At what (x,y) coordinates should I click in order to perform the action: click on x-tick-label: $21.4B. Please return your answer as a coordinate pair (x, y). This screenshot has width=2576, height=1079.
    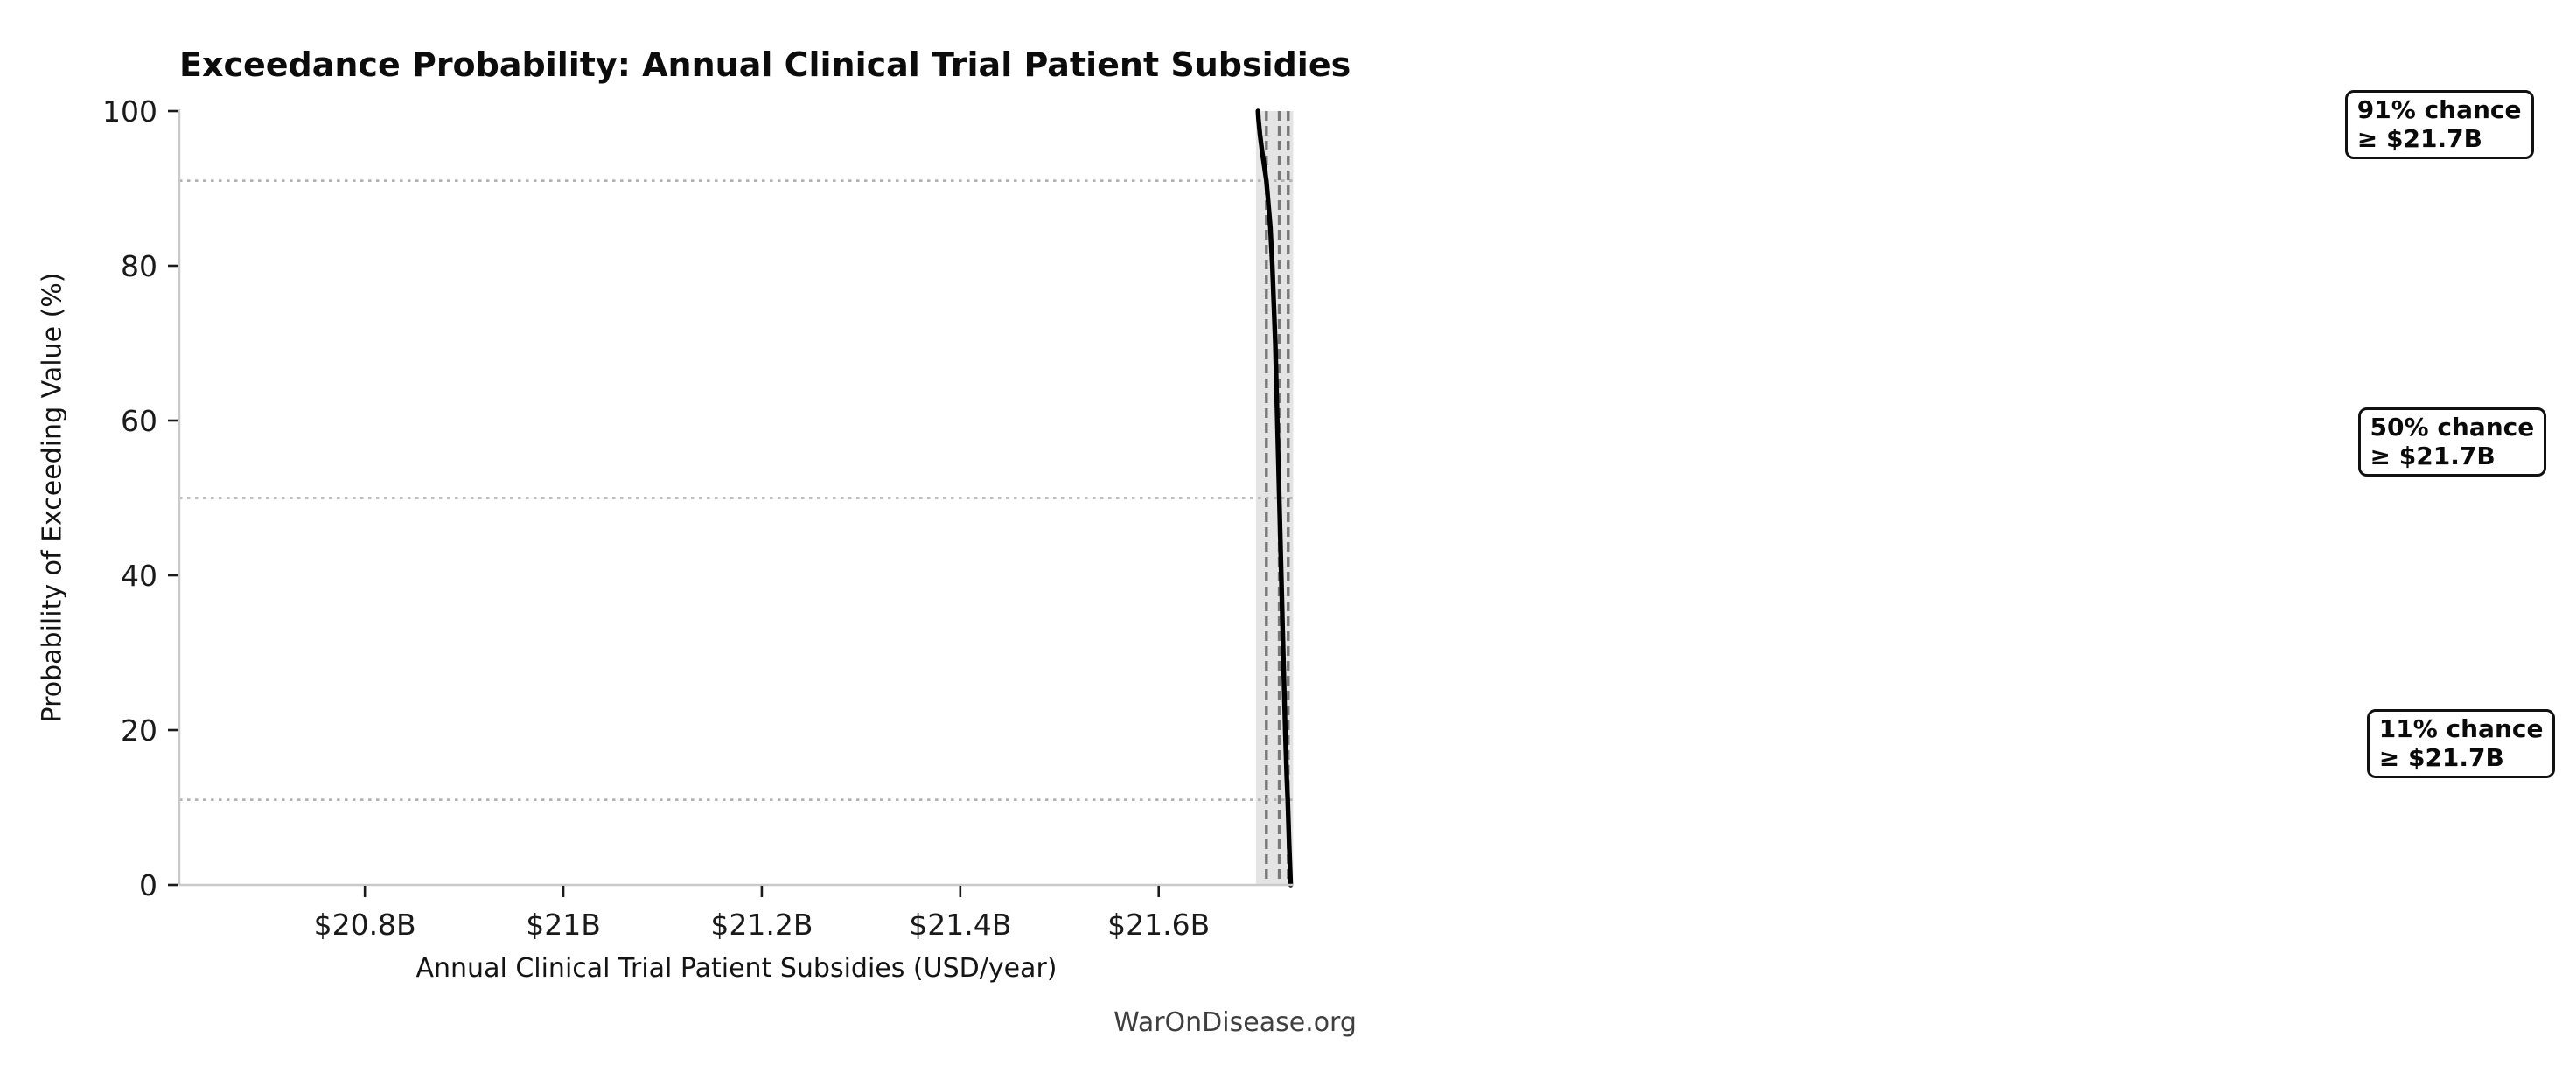
    Looking at the image, I should click on (960, 925).